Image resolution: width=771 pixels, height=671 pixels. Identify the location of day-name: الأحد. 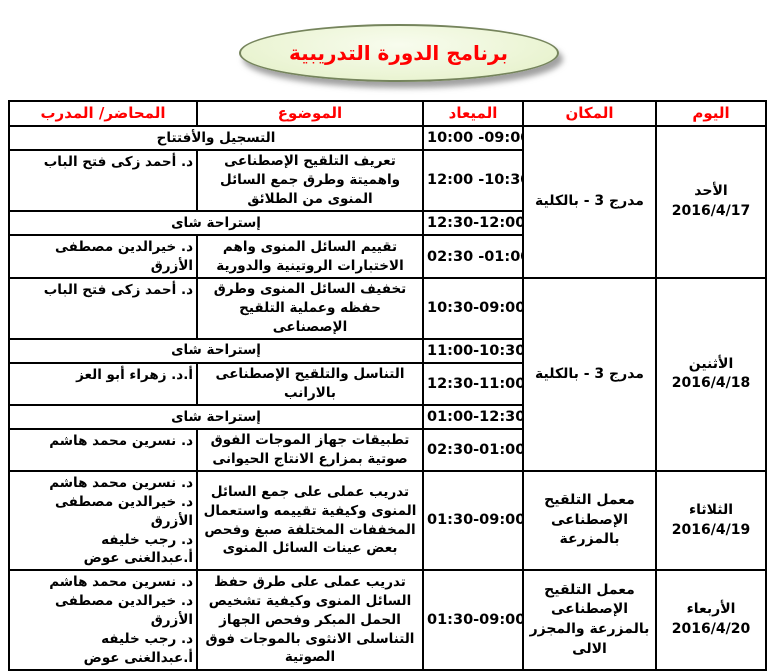
(711, 191).